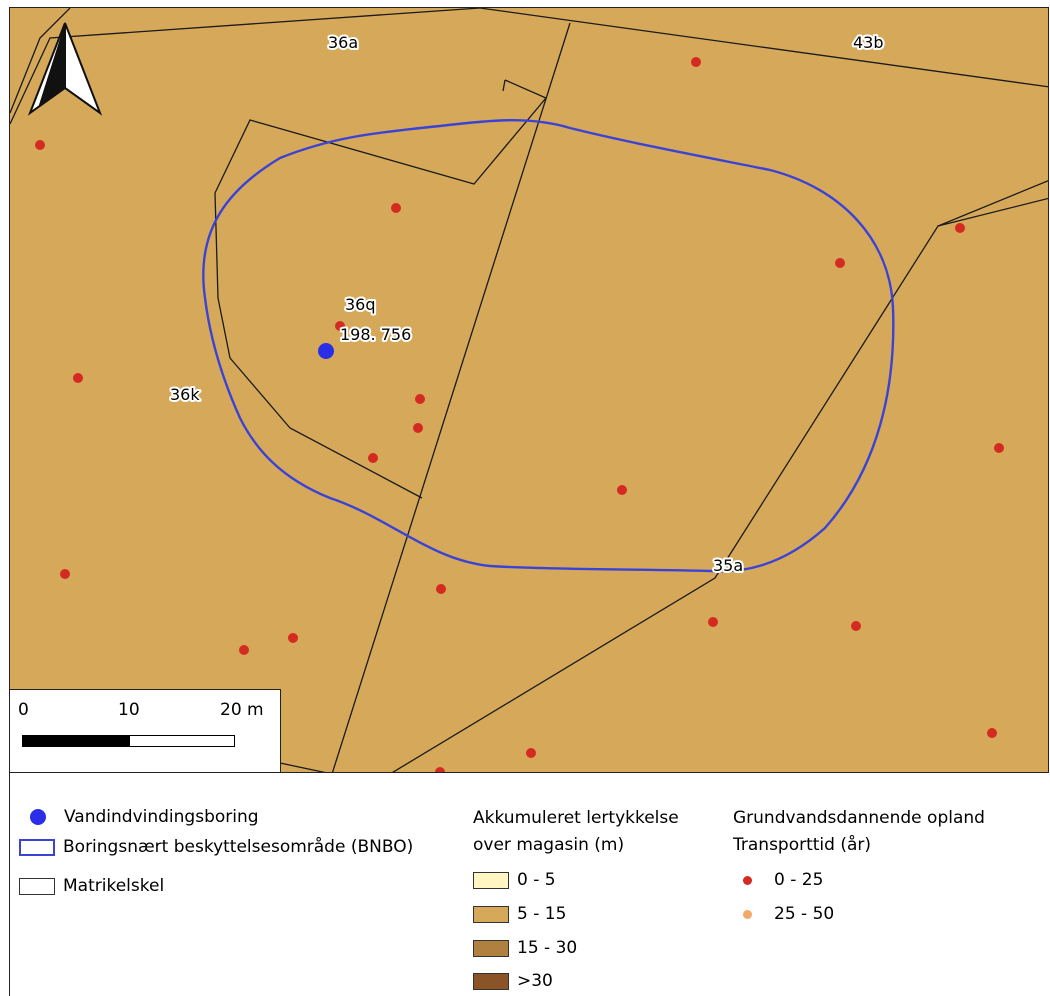 This screenshot has height=996, width=1050. What do you see at coordinates (535, 981) in the screenshot?
I see `legend-label-akkum-3: >30` at bounding box center [535, 981].